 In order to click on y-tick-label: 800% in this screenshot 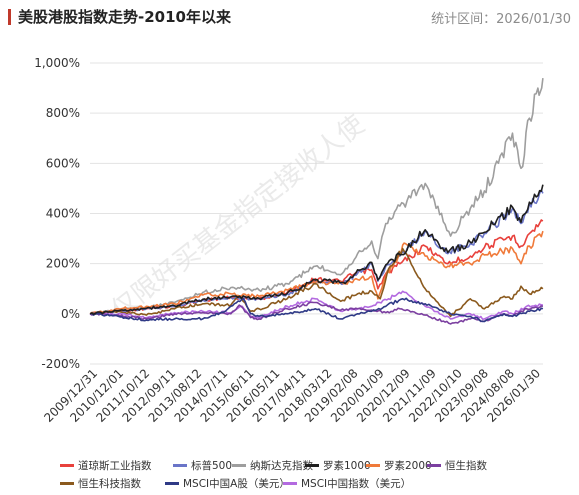, I will do `click(63, 113)`.